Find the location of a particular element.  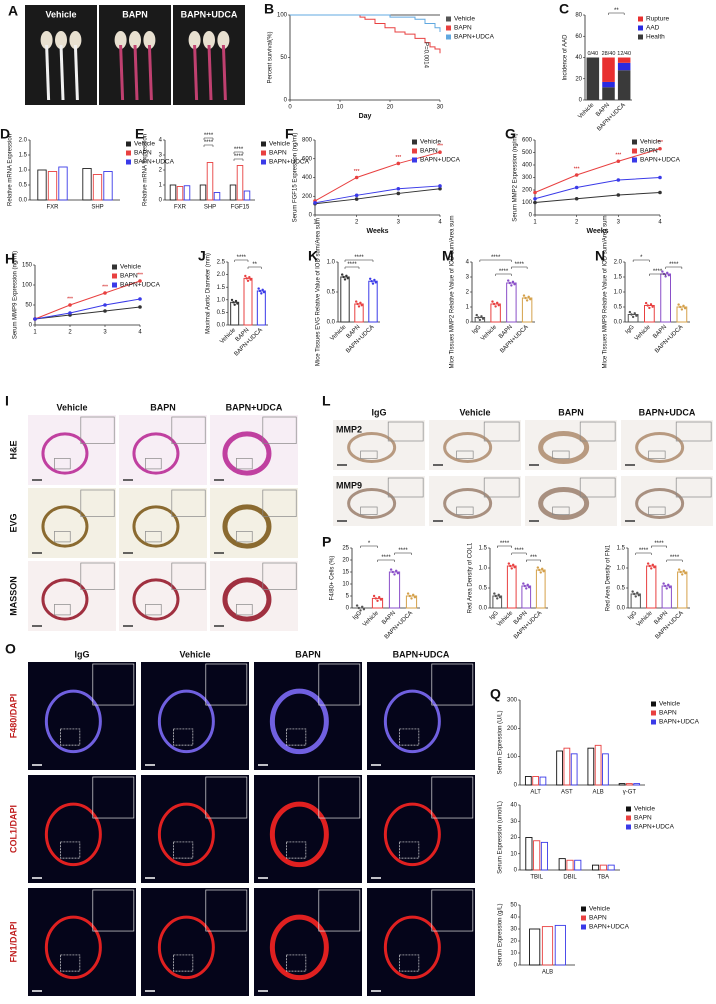

y-tick-label: 0 is located at coordinates (31, 326).